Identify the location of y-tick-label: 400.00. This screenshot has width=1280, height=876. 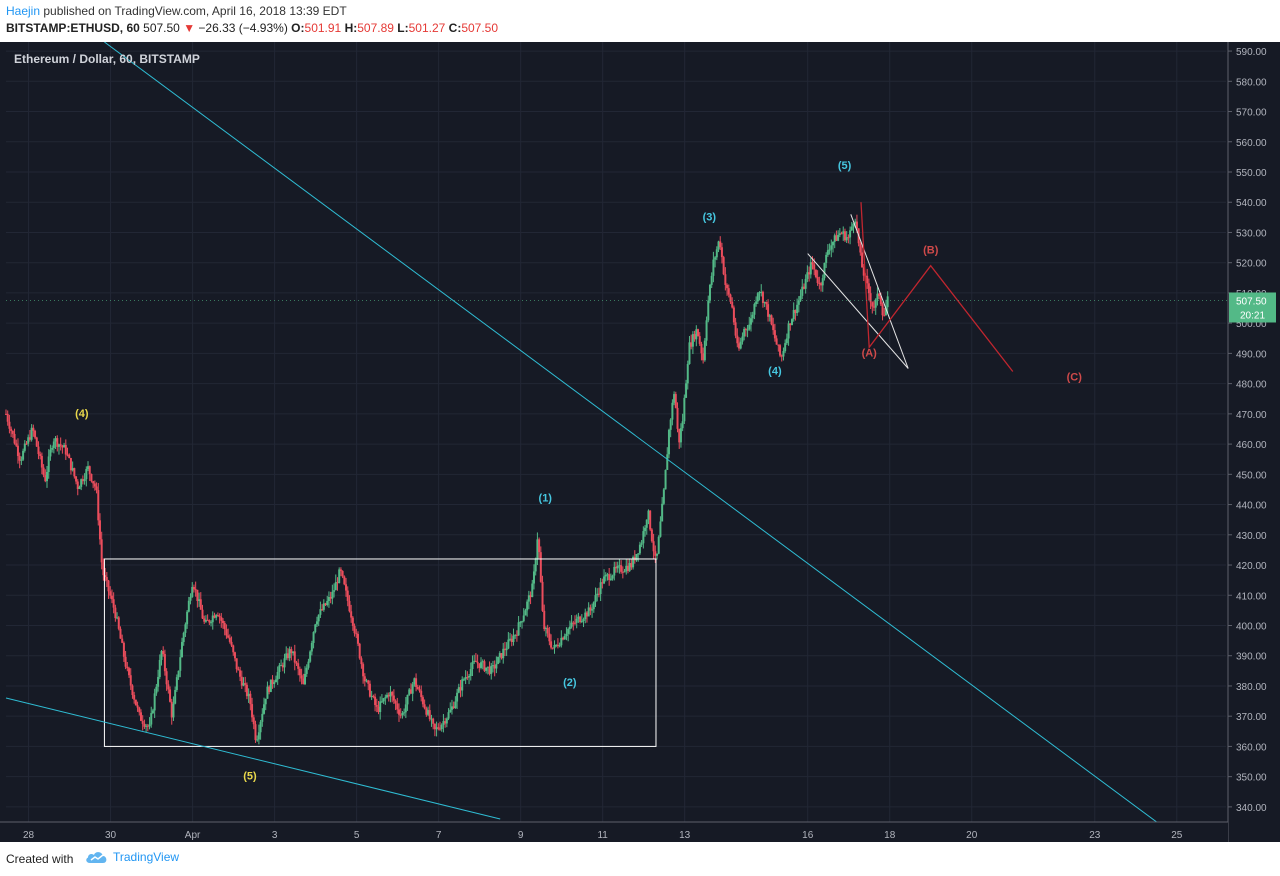
(1251, 626).